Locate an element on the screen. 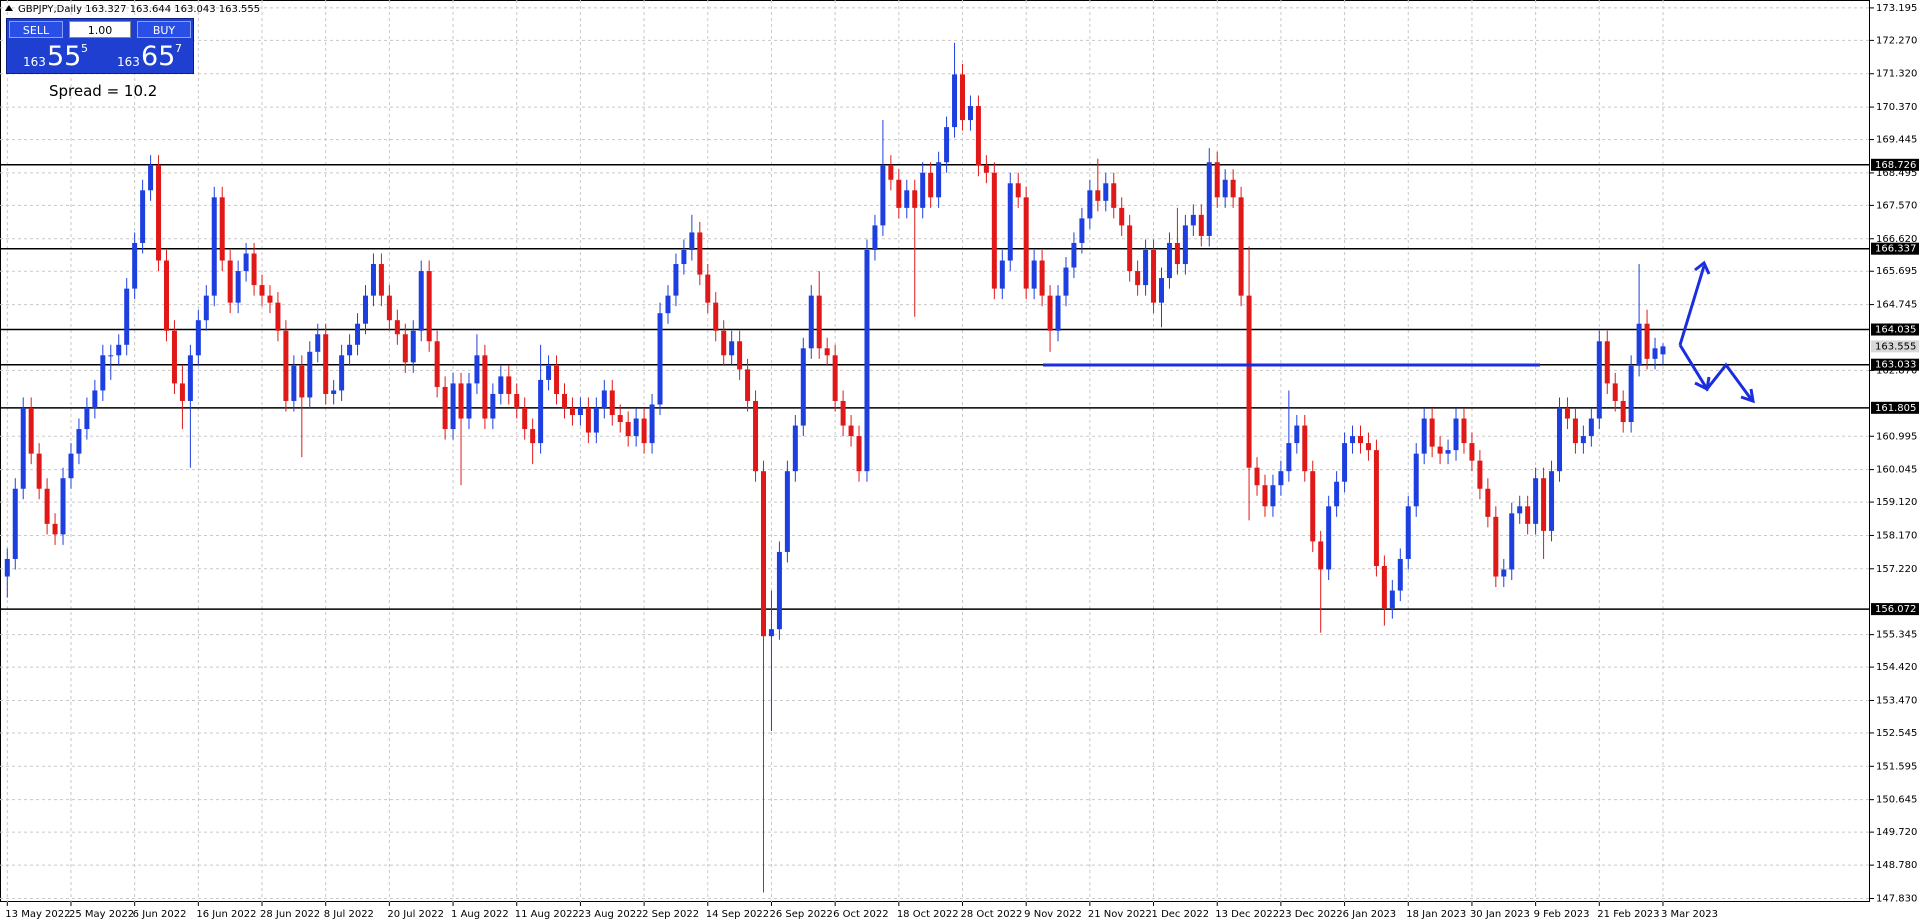  y-tick-label: 165.695 is located at coordinates (1896, 271).